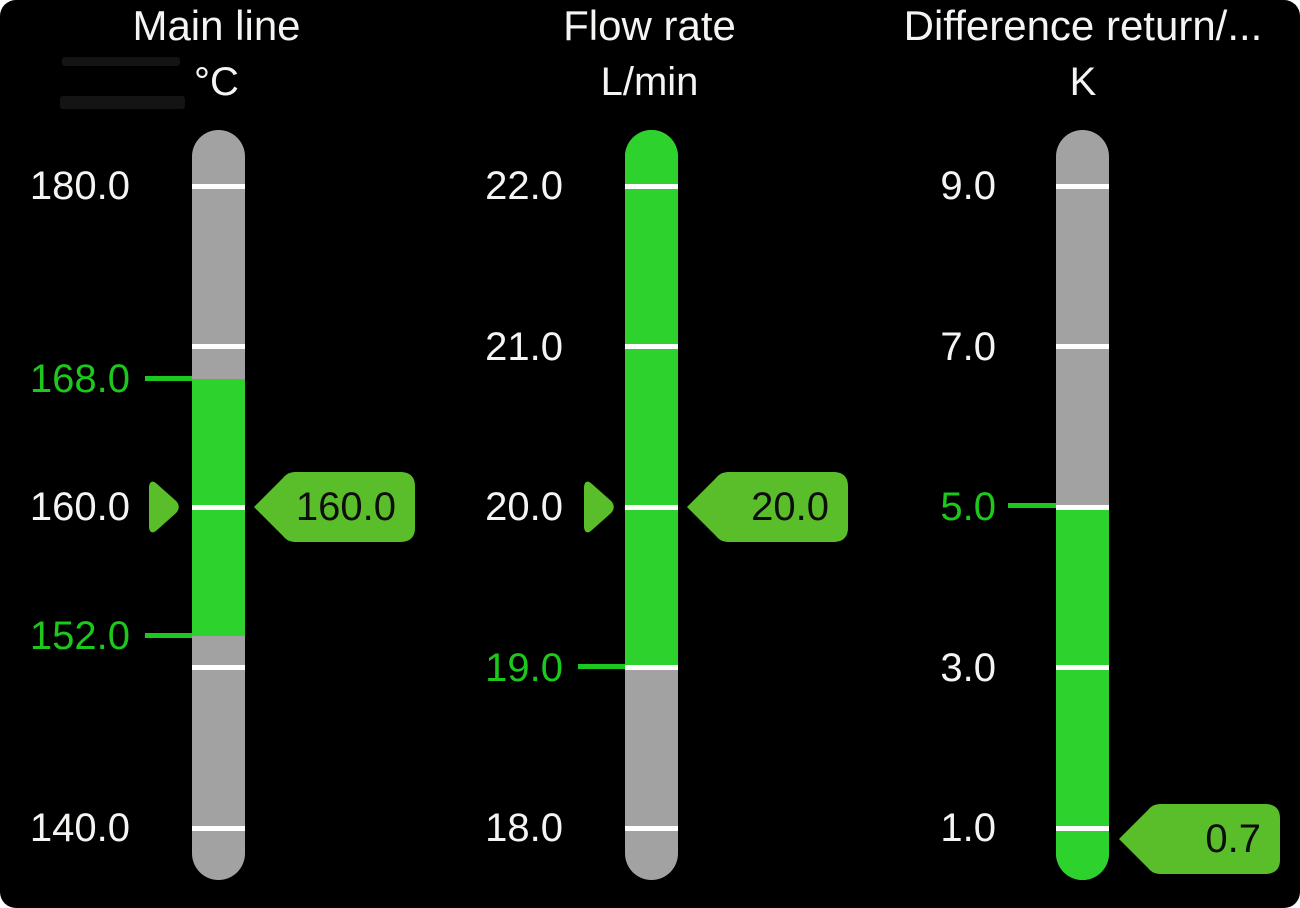  Describe the element at coordinates (79, 636) in the screenshot. I see `scale-label-limit-low: 152.0` at that location.